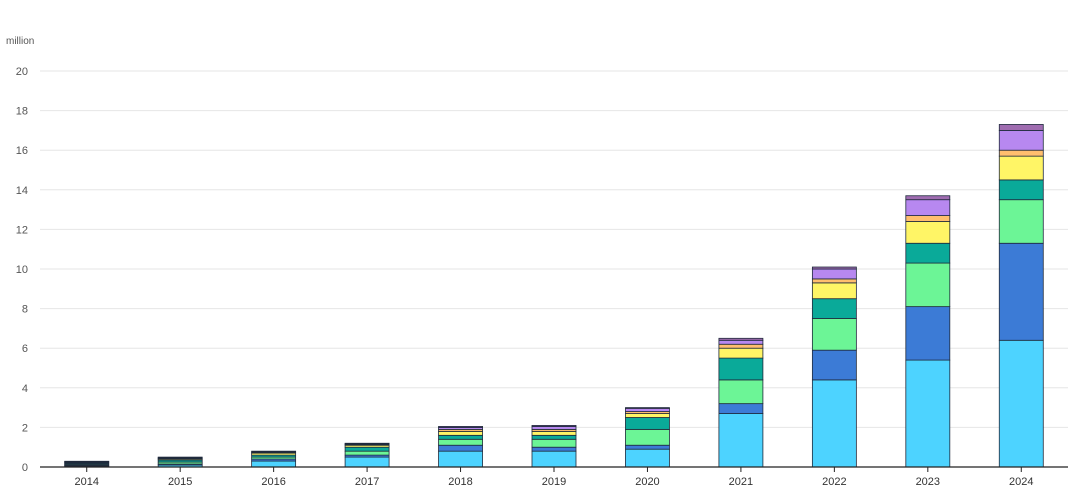 The width and height of the screenshot is (1074, 494). Describe the element at coordinates (273, 482) in the screenshot. I see `x-tick-label-2016: 2016` at that location.